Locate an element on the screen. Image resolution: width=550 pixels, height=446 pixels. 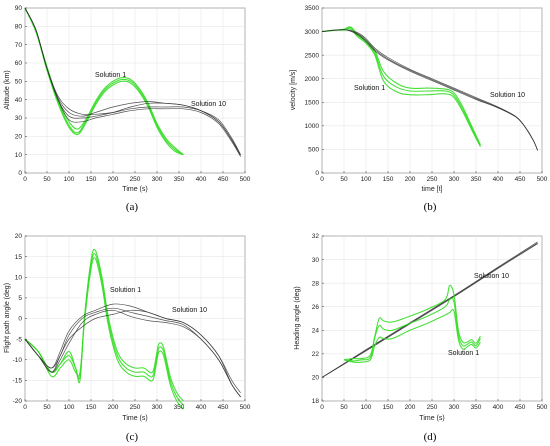
panel-b-ylabel: velocity [m/s] is located at coordinates (293, 90).